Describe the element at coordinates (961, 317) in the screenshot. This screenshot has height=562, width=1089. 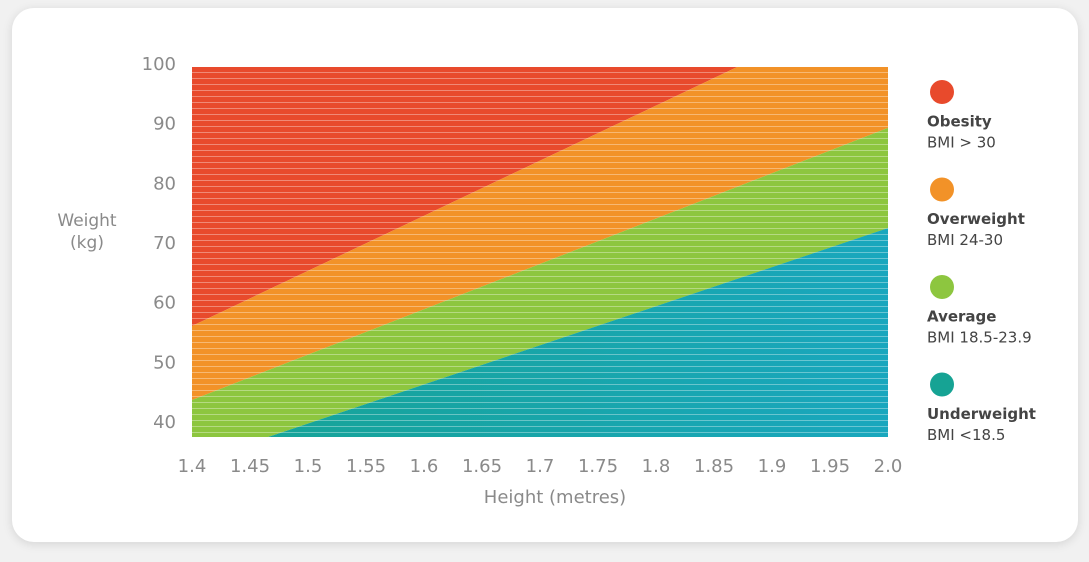
I see `legend-name: Average` at that location.